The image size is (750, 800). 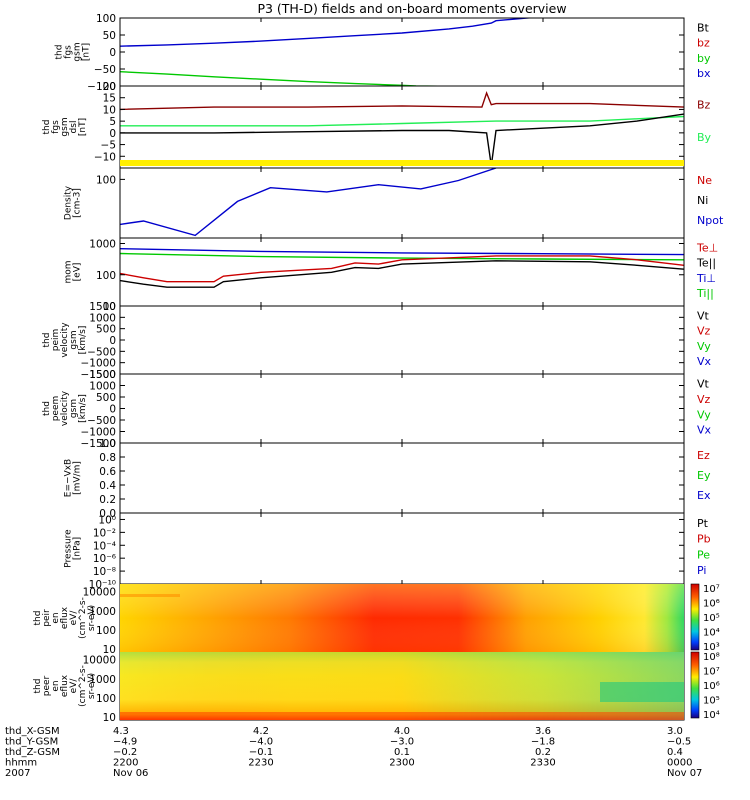 I want to click on ytick-label-efield: 1.0, so click(x=107, y=444).